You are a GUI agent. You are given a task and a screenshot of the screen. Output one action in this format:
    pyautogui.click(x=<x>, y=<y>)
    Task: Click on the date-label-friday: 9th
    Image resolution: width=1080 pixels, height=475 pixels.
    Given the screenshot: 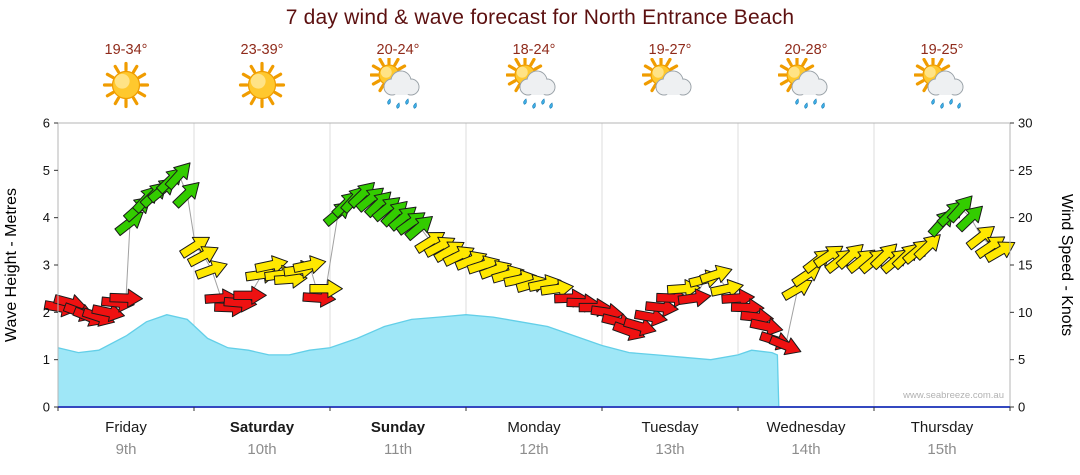 What is the action you would take?
    pyautogui.click(x=126, y=449)
    